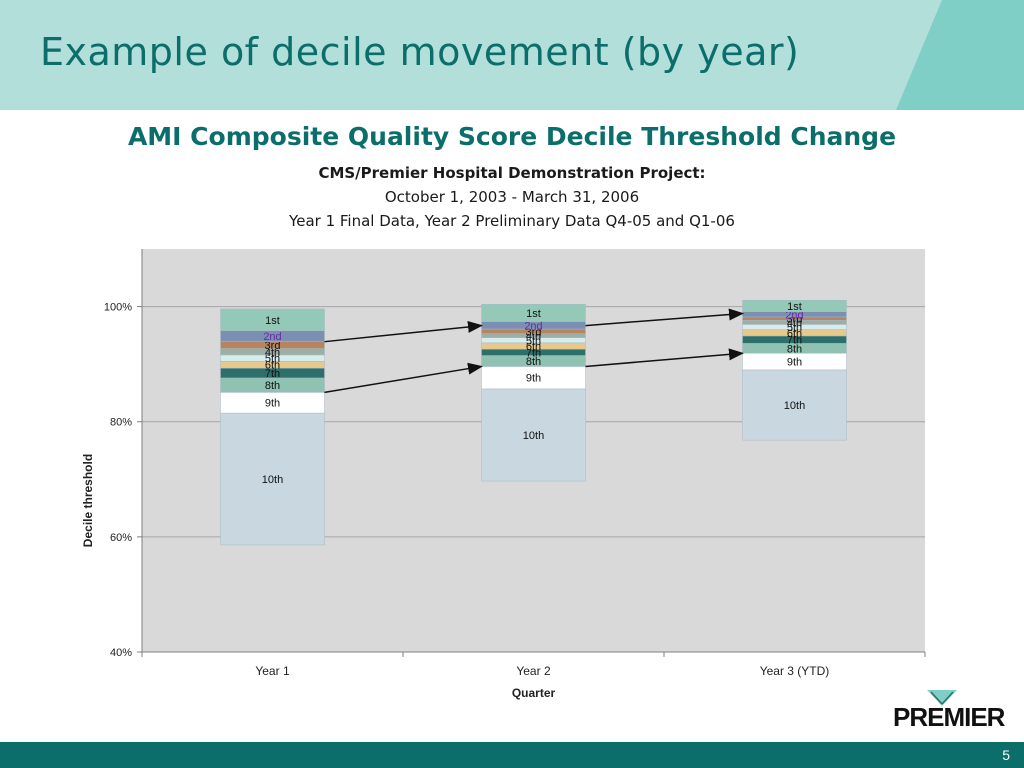  What do you see at coordinates (795, 671) in the screenshot?
I see `x-tick-label: Year 3 (YTD)` at bounding box center [795, 671].